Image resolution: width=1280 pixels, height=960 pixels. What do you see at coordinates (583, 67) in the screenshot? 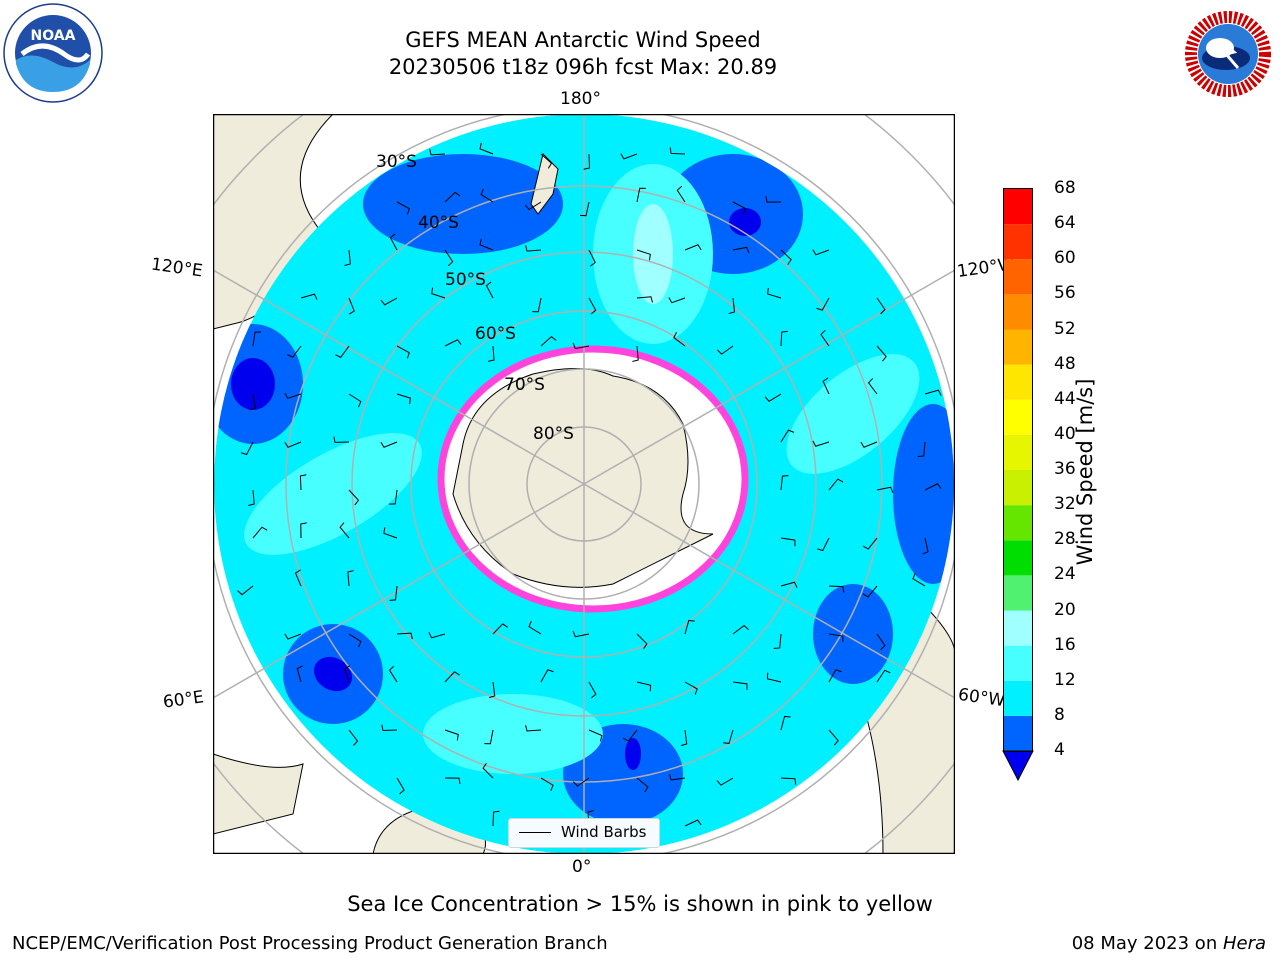
I see `chart-subtitle: 20230506 t18z 096h fcst Max: 20.89` at bounding box center [583, 67].